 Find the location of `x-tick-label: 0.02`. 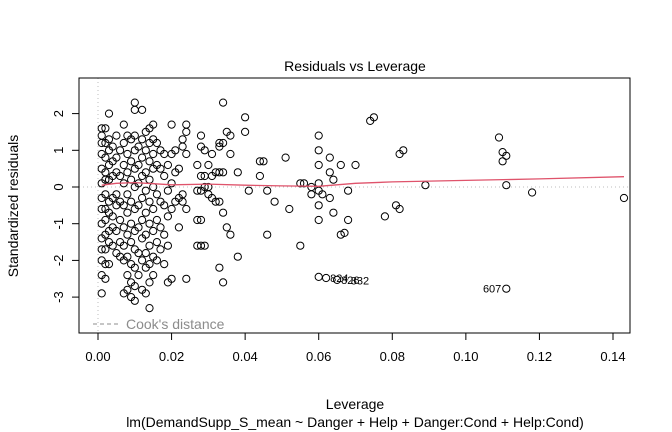

x-tick-label: 0.02 is located at coordinates (171, 356).